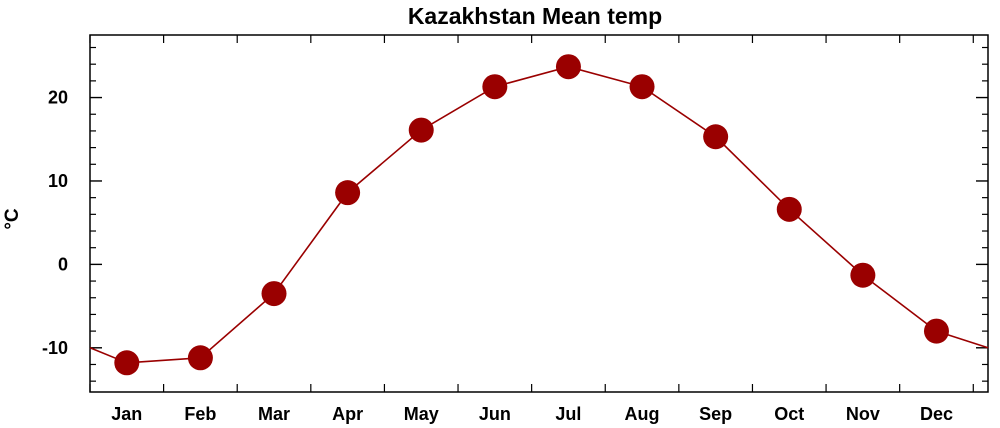 The image size is (1000, 428). Describe the element at coordinates (200, 358) in the screenshot. I see `data-point-feb` at that location.